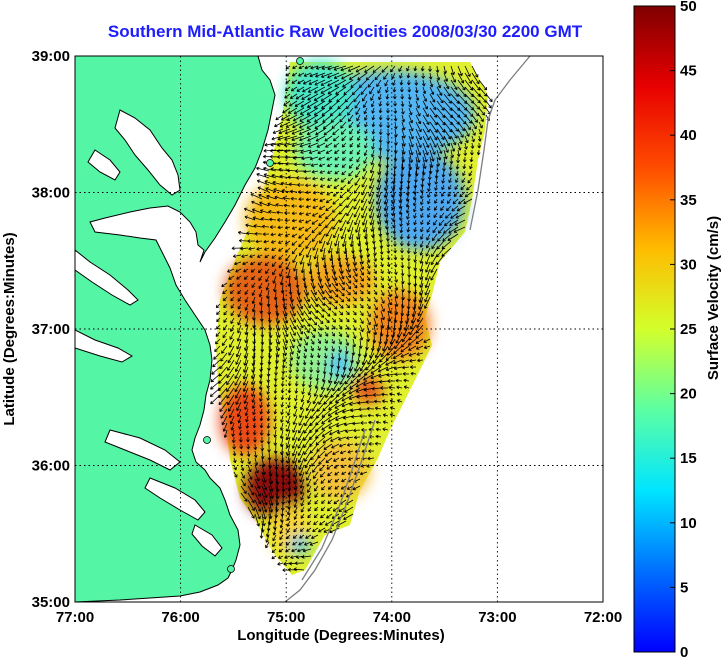 Image resolution: width=724 pixels, height=659 pixels. I want to click on x-tick-label: 72:00, so click(603, 617).